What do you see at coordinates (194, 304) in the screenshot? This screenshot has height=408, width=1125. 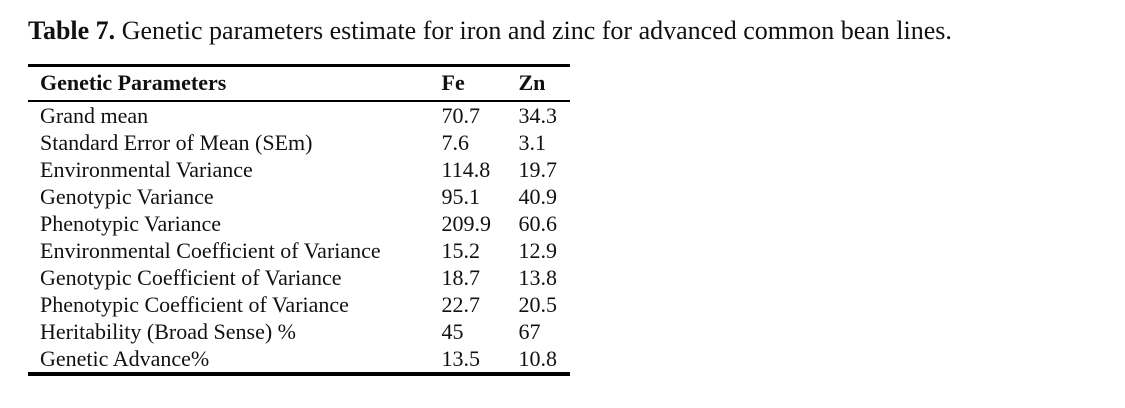 I see `cell-parameter: Phenotypic Coefficient of Variance` at bounding box center [194, 304].